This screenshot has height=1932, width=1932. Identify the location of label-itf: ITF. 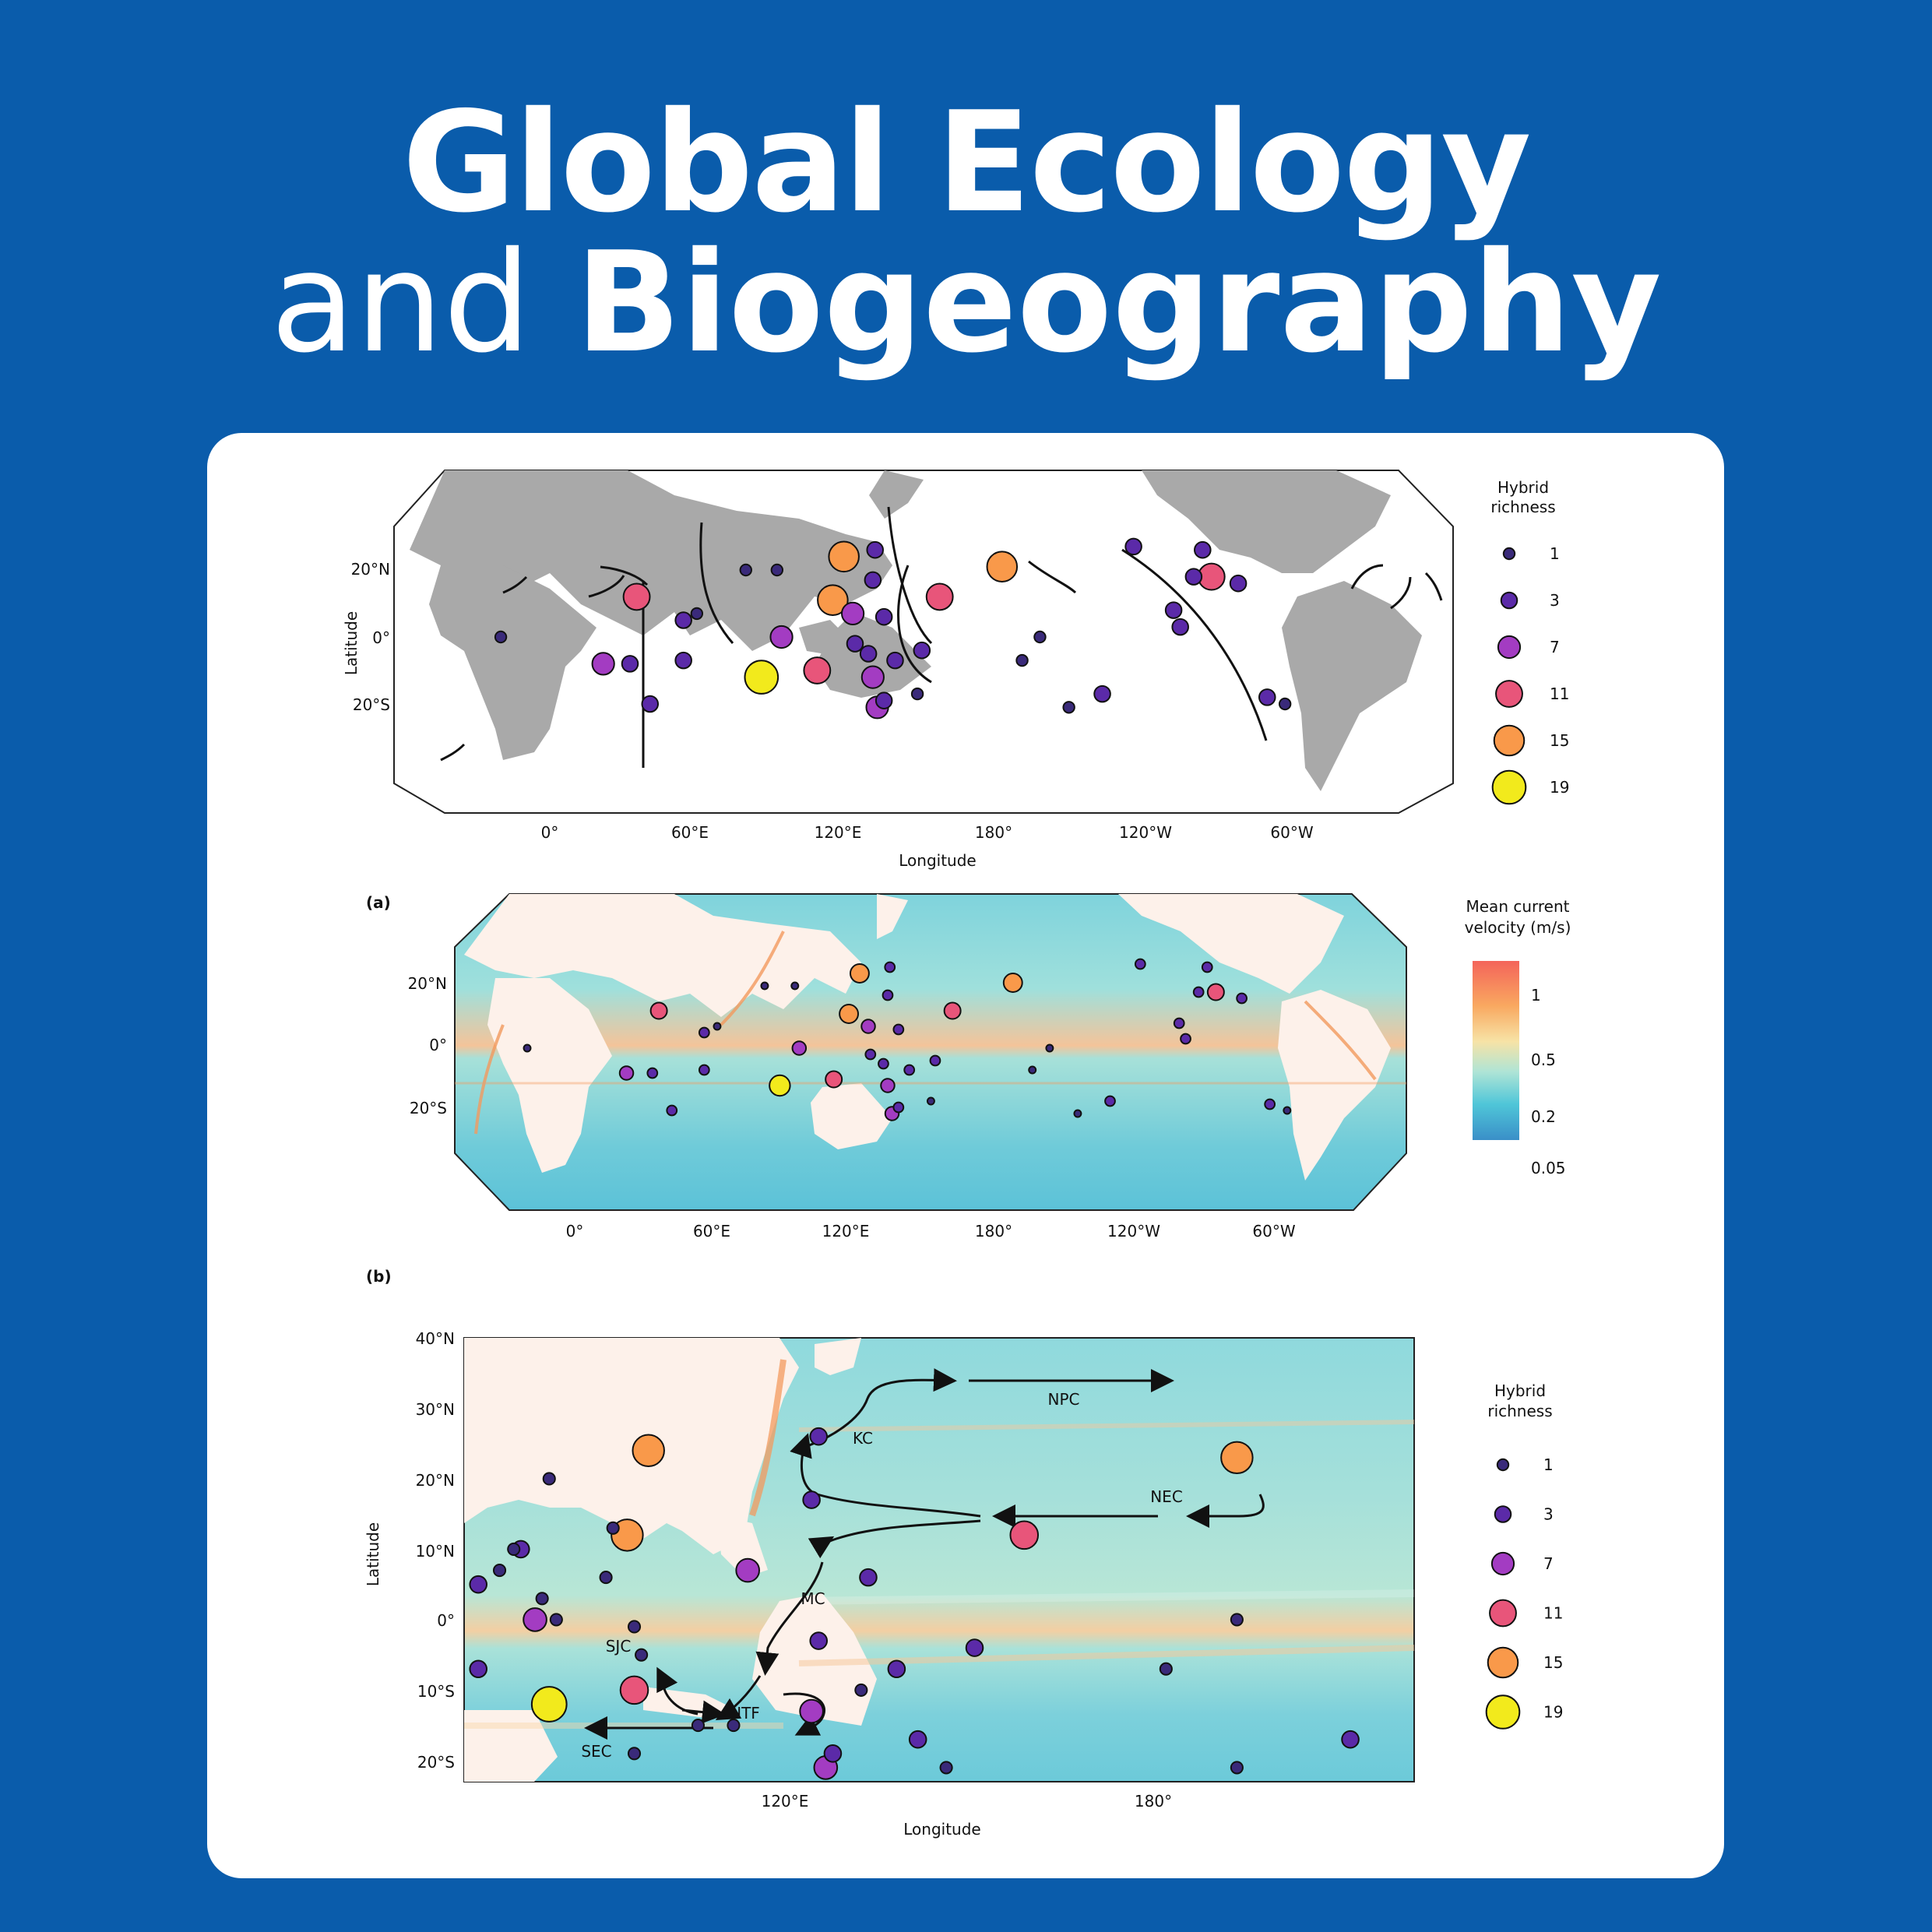
(748, 1713).